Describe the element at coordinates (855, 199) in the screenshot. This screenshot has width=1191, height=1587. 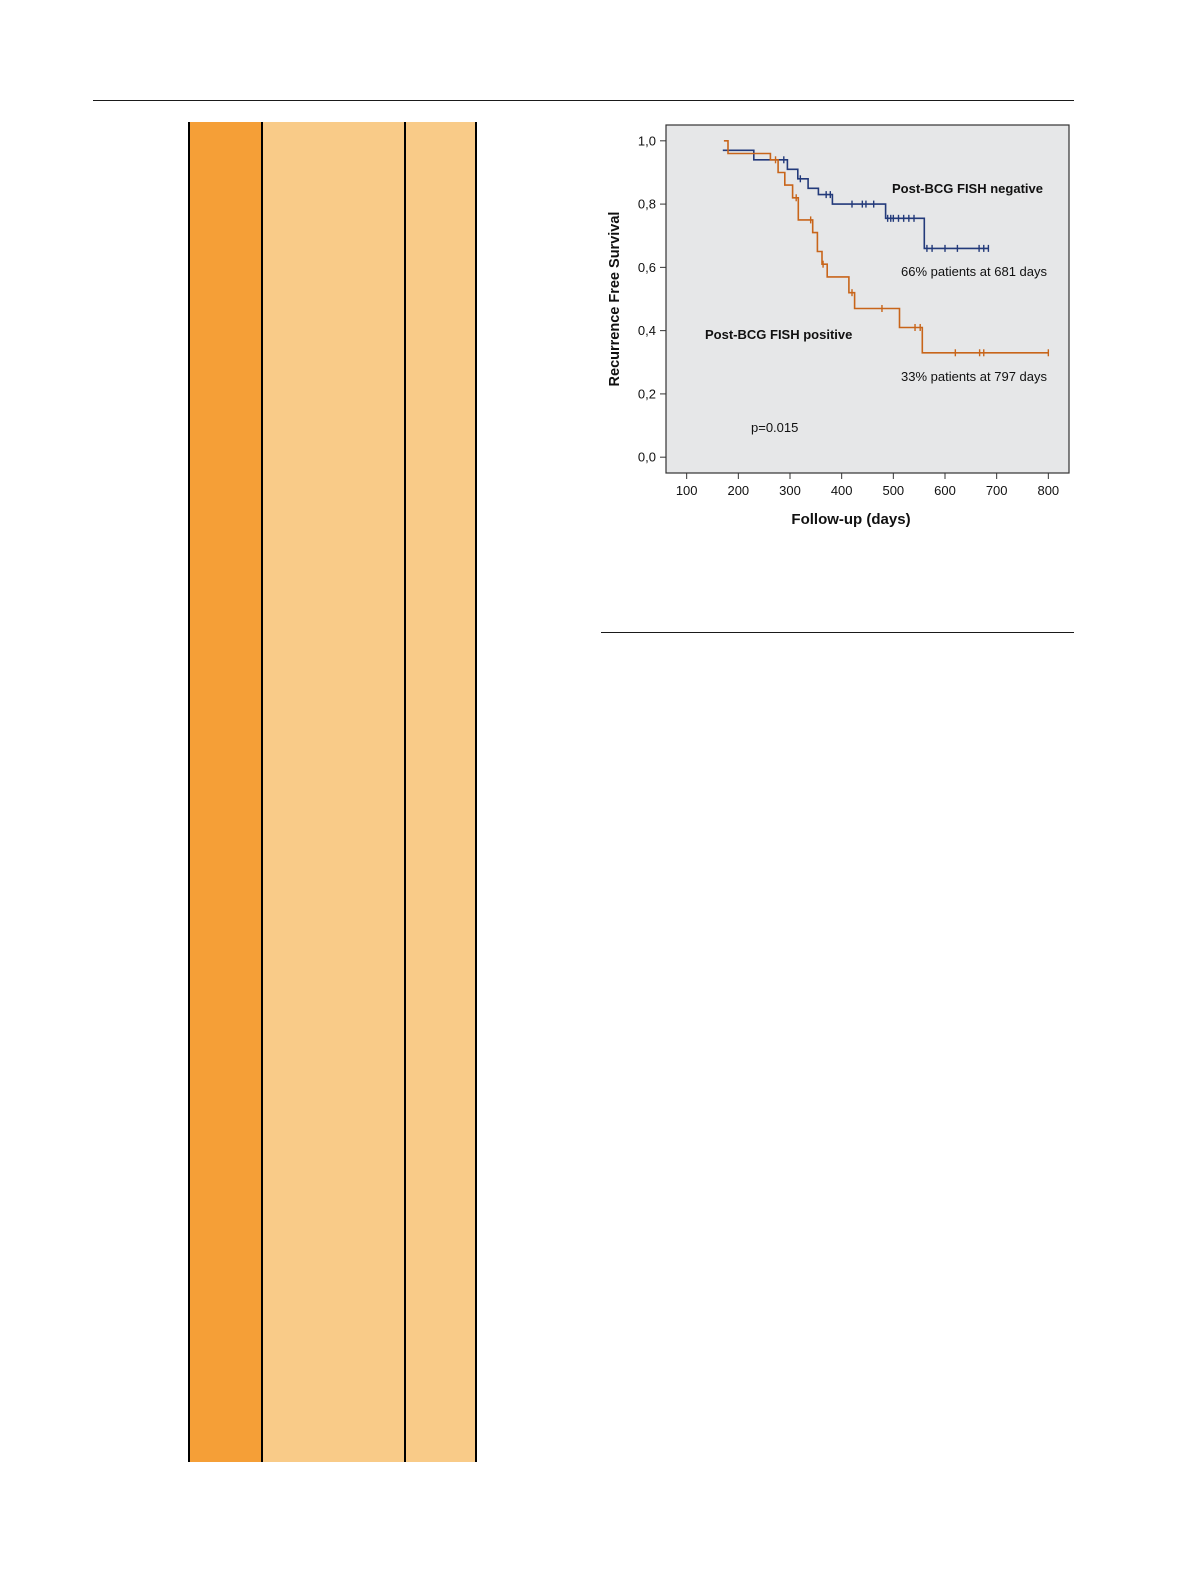
I see `series-line-post-bcg-fish-negative` at that location.